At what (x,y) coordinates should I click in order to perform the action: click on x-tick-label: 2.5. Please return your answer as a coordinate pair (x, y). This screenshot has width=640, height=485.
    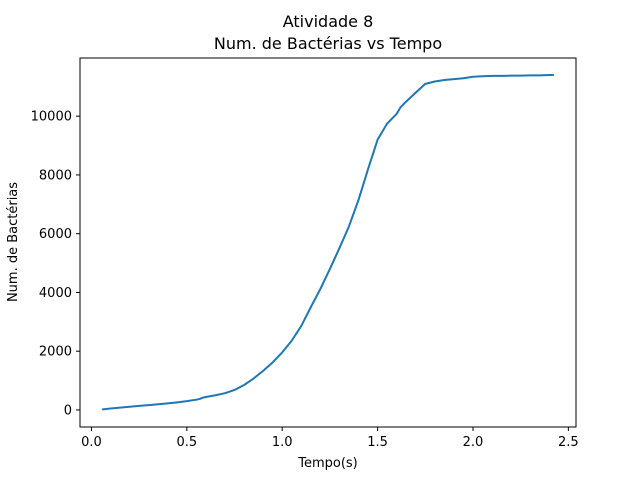
    Looking at the image, I should click on (568, 442).